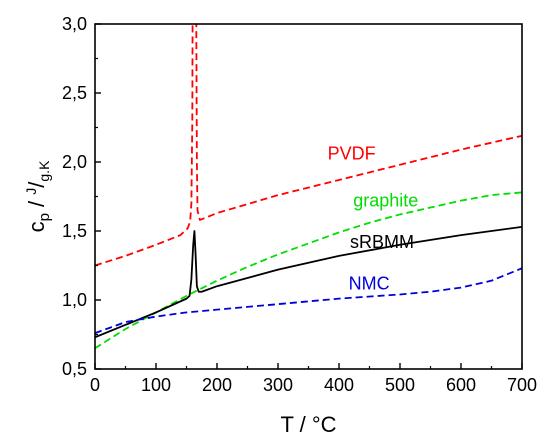  I want to click on x-tick-label: 500, so click(400, 385).